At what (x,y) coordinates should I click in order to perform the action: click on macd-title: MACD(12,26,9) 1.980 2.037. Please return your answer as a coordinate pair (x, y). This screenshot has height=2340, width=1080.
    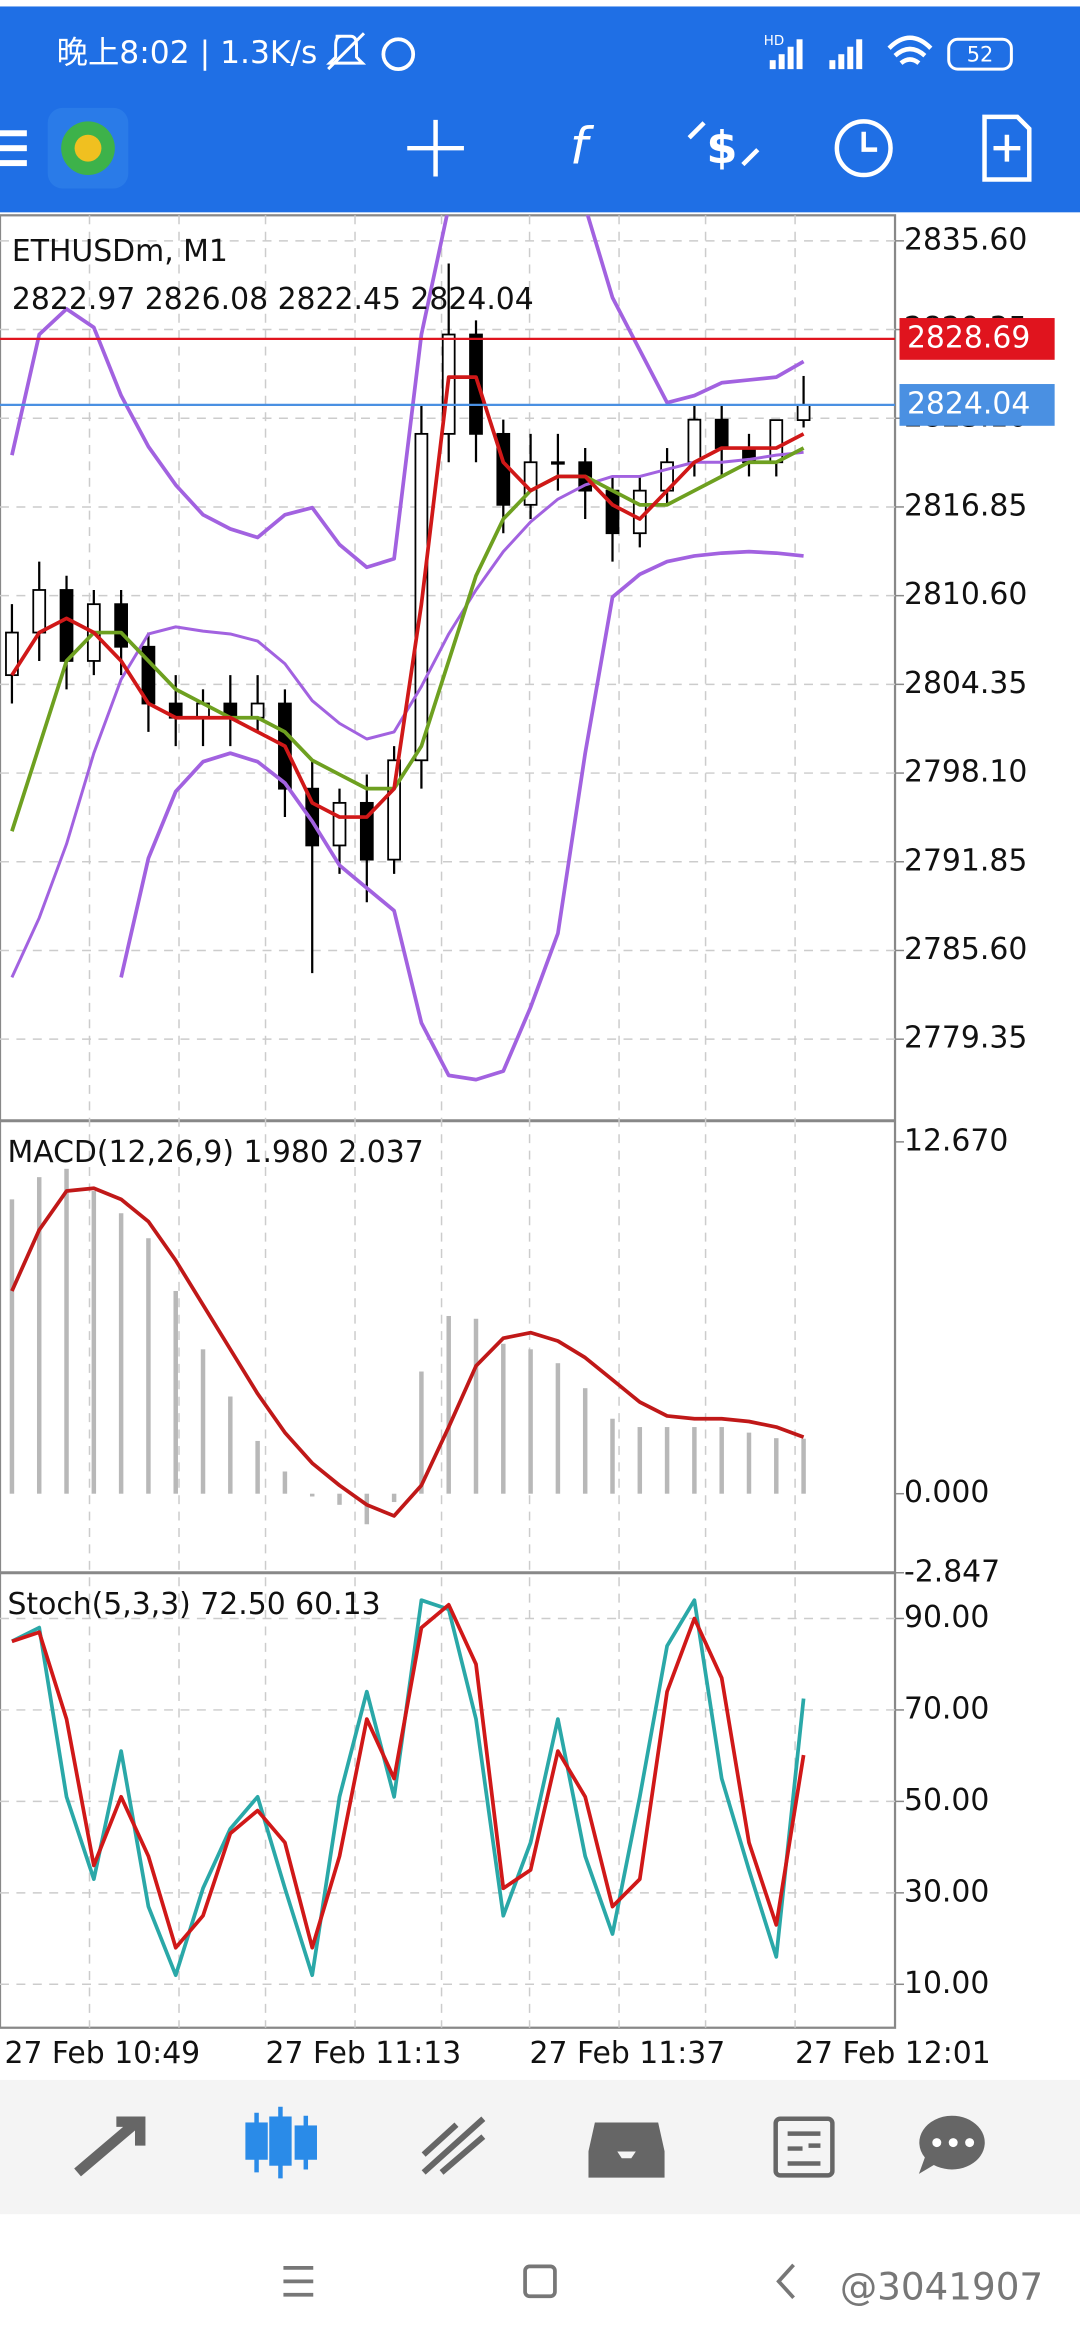
    Looking at the image, I should click on (215, 1152).